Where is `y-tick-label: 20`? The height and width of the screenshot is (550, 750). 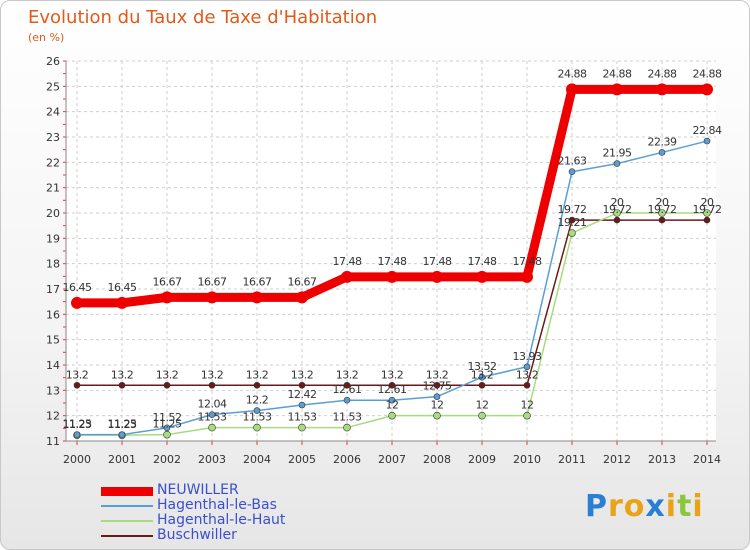
y-tick-label: 20 is located at coordinates (53, 213).